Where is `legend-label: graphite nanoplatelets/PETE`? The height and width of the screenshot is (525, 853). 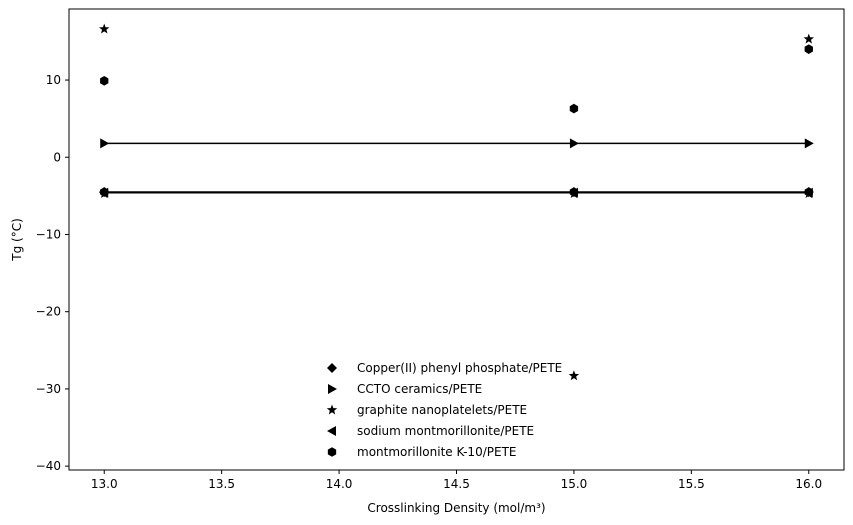 legend-label: graphite nanoplatelets/PETE is located at coordinates (442, 410).